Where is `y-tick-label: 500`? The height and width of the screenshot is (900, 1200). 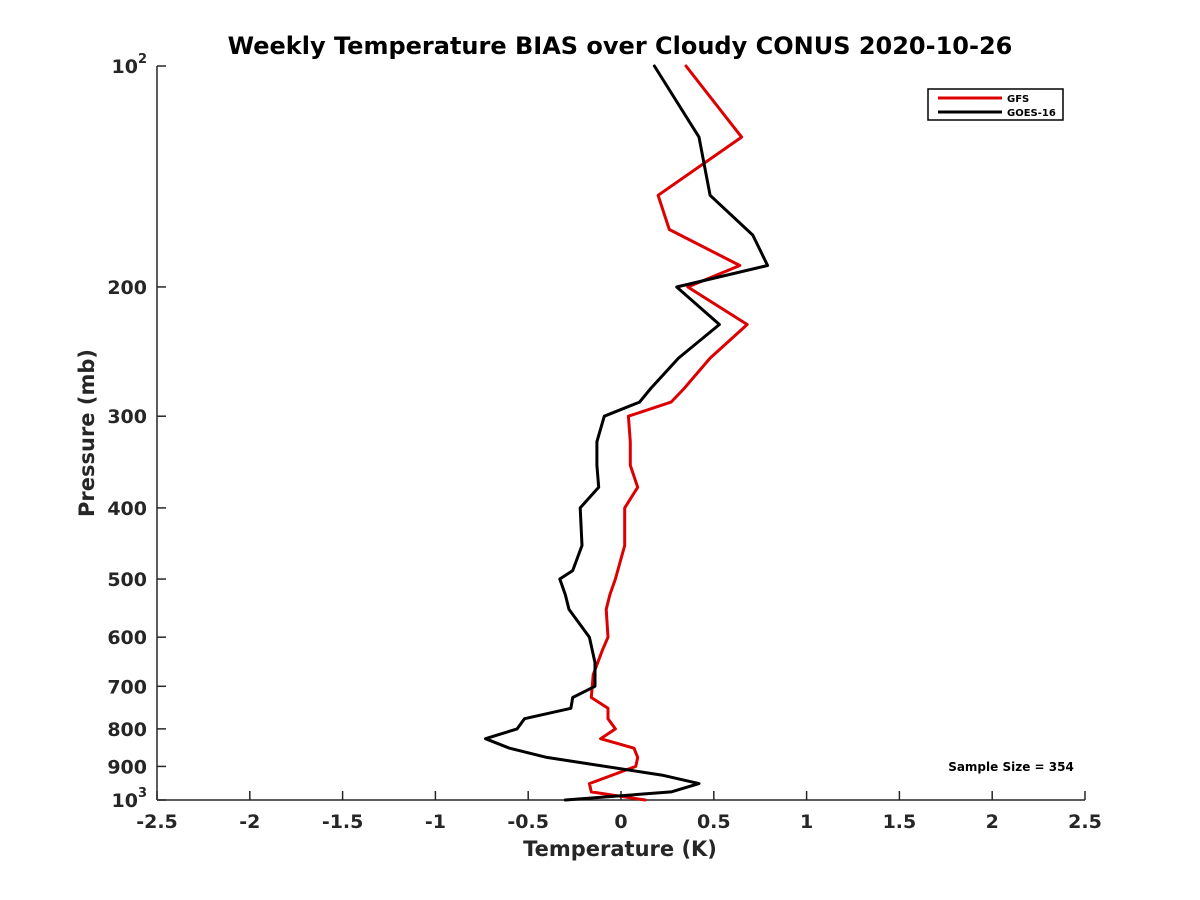
y-tick-label: 500 is located at coordinates (127, 580).